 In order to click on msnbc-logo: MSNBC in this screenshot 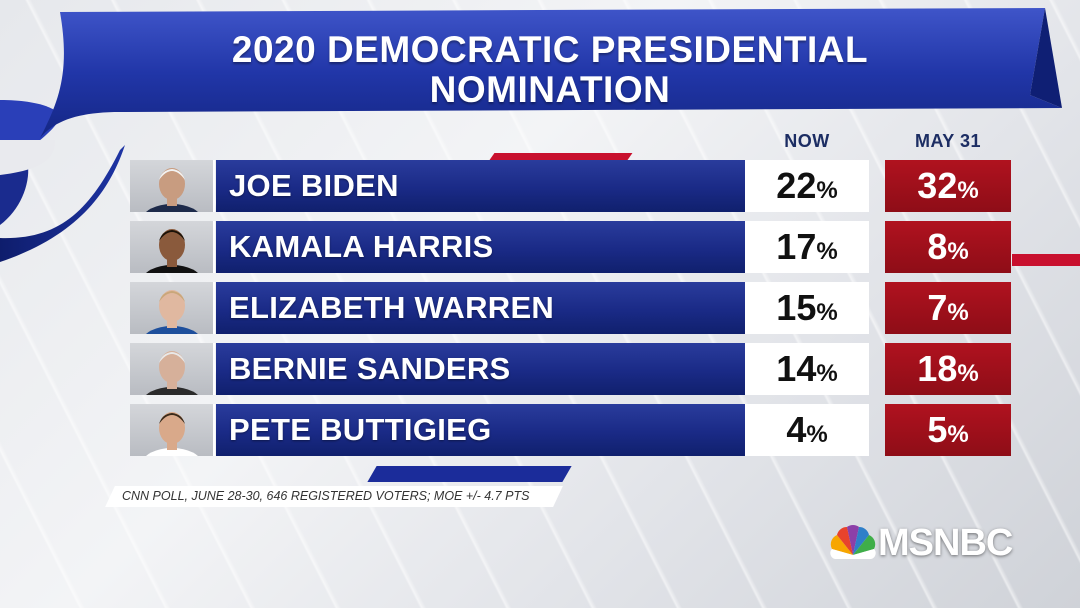, I will do `click(935, 543)`.